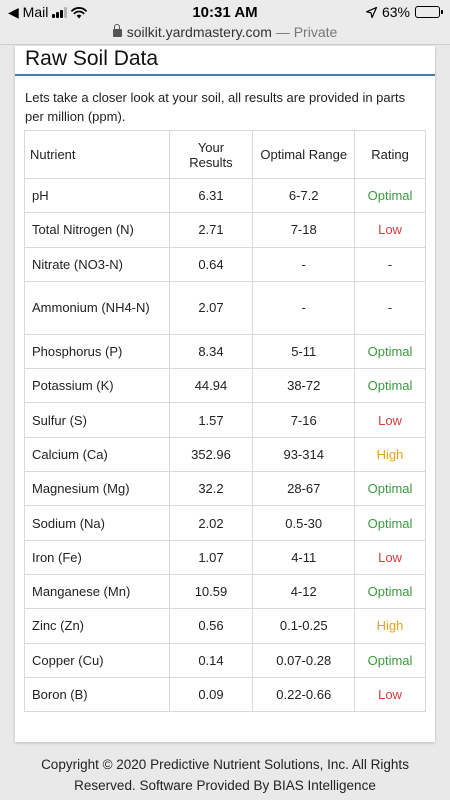 The width and height of the screenshot is (450, 800). I want to click on result-cell: 6.31, so click(211, 195).